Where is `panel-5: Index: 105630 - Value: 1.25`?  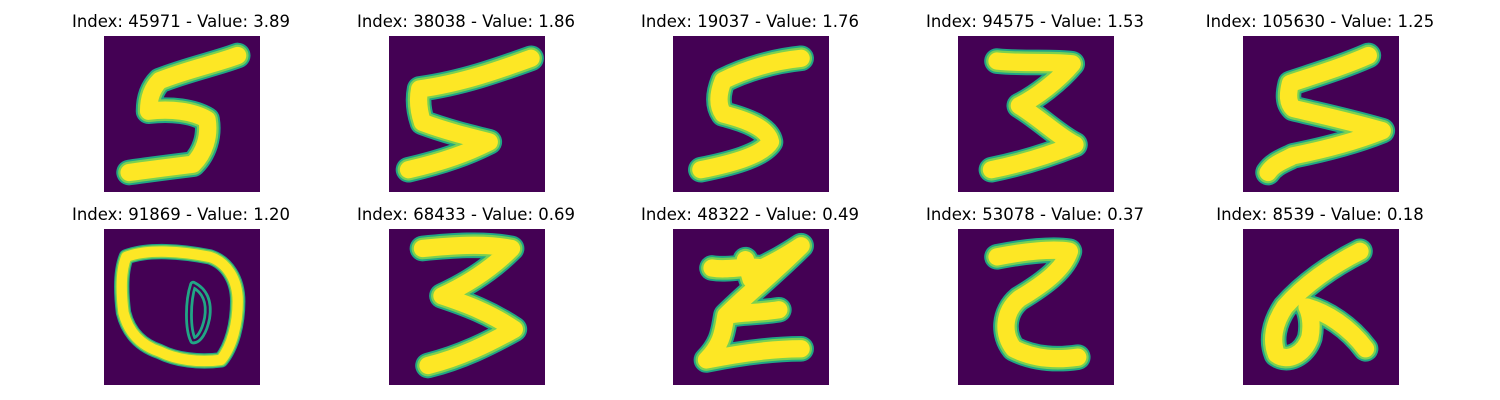
panel-5: Index: 105630 - Value: 1.25 is located at coordinates (1320, 102).